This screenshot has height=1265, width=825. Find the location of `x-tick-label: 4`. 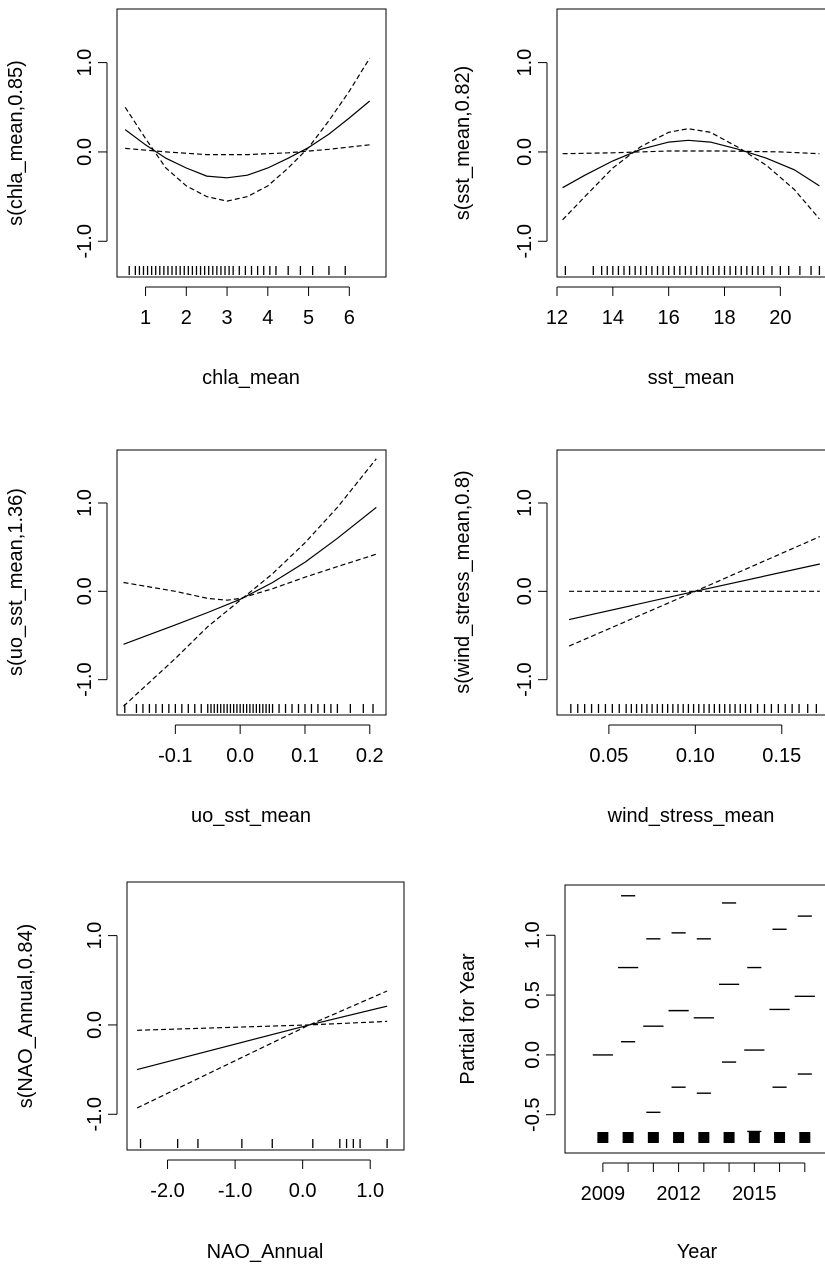

x-tick-label: 4 is located at coordinates (267, 318).